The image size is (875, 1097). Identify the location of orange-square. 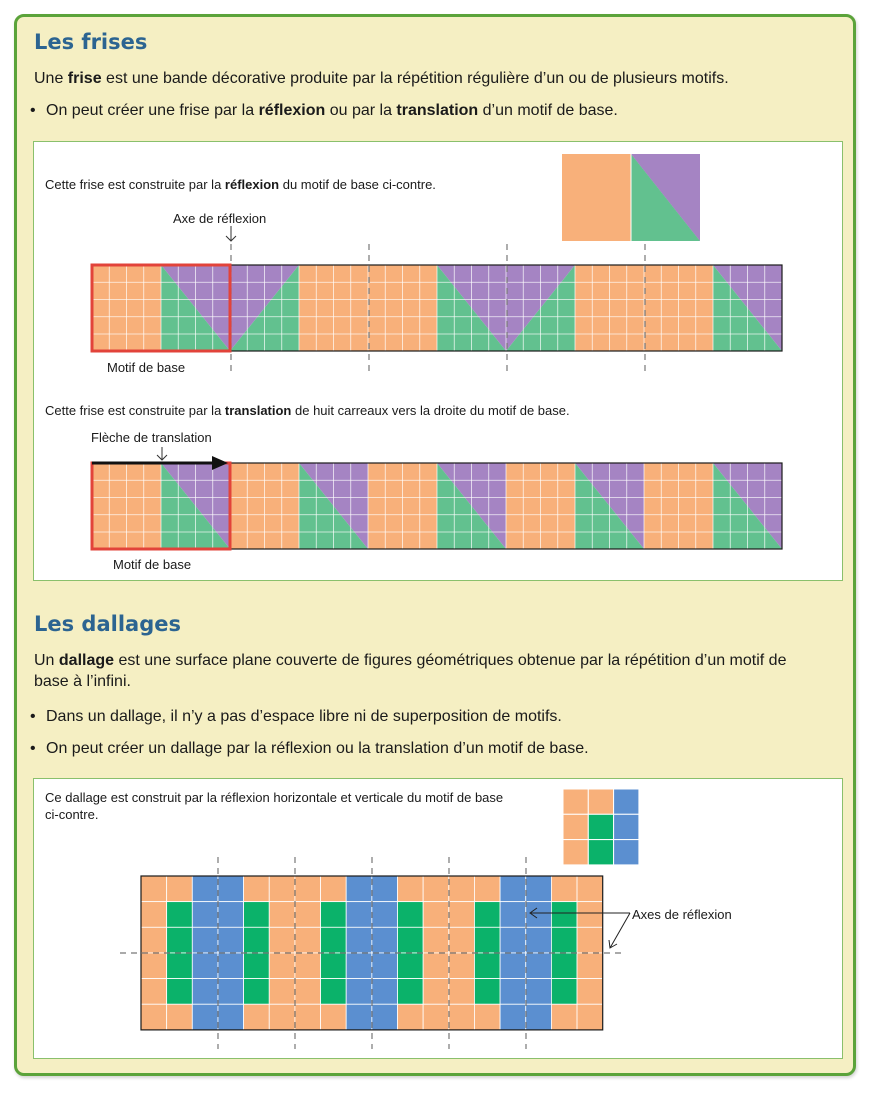
(596, 197).